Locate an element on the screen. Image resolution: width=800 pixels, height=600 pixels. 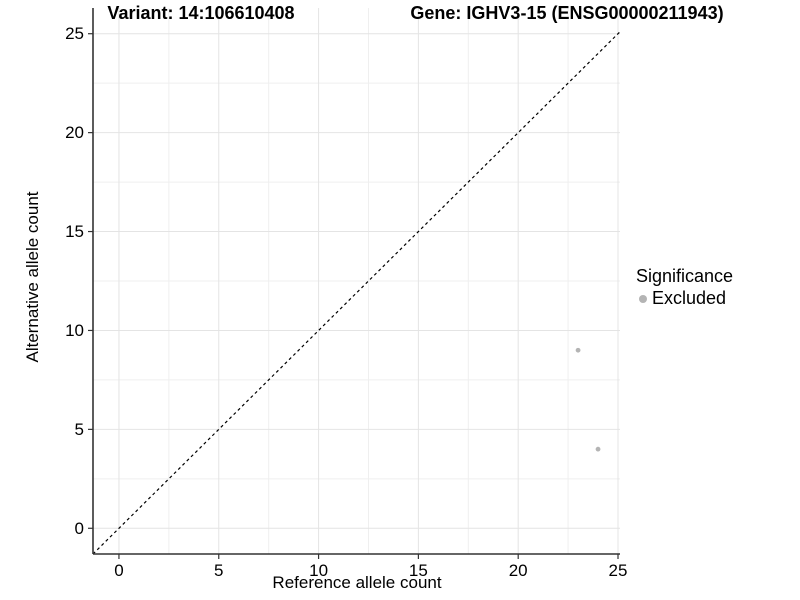
x-tick-label: 10 is located at coordinates (318, 570).